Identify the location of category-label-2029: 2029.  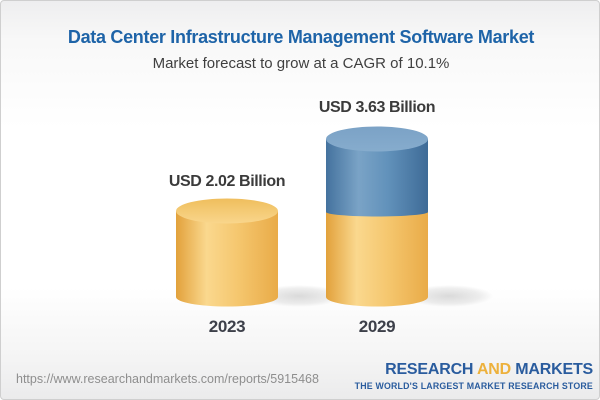
(377, 326).